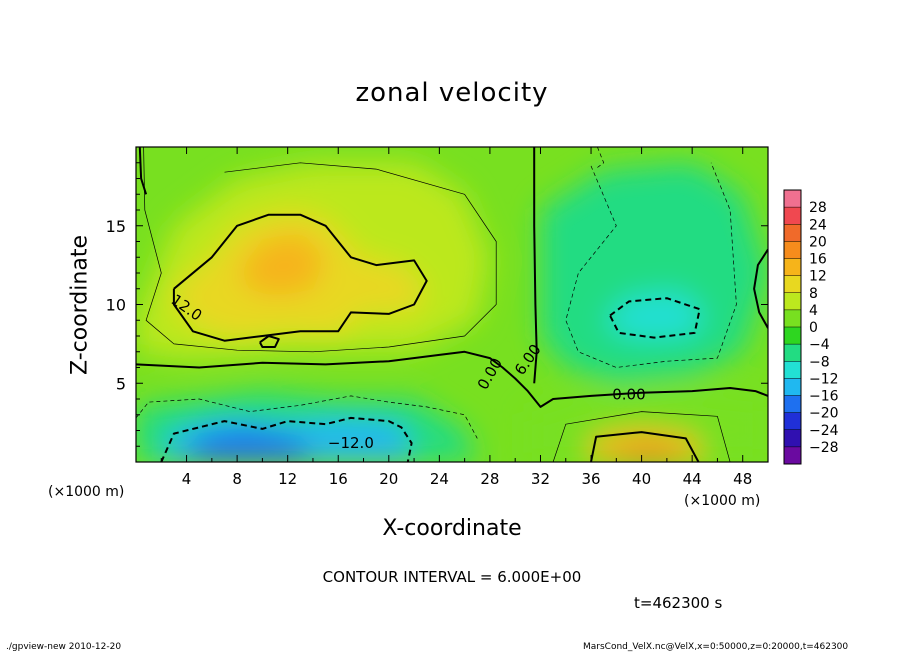 The height and width of the screenshot is (654, 904). Describe the element at coordinates (287, 479) in the screenshot. I see `x-tick-label: 12` at that location.